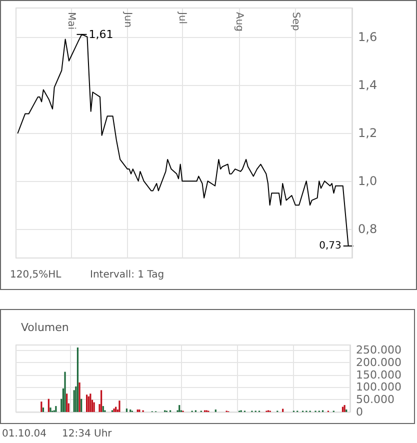 This screenshot has width=417, height=443. What do you see at coordinates (182, 17) in the screenshot?
I see `x-tick-label: Jul` at bounding box center [182, 17].